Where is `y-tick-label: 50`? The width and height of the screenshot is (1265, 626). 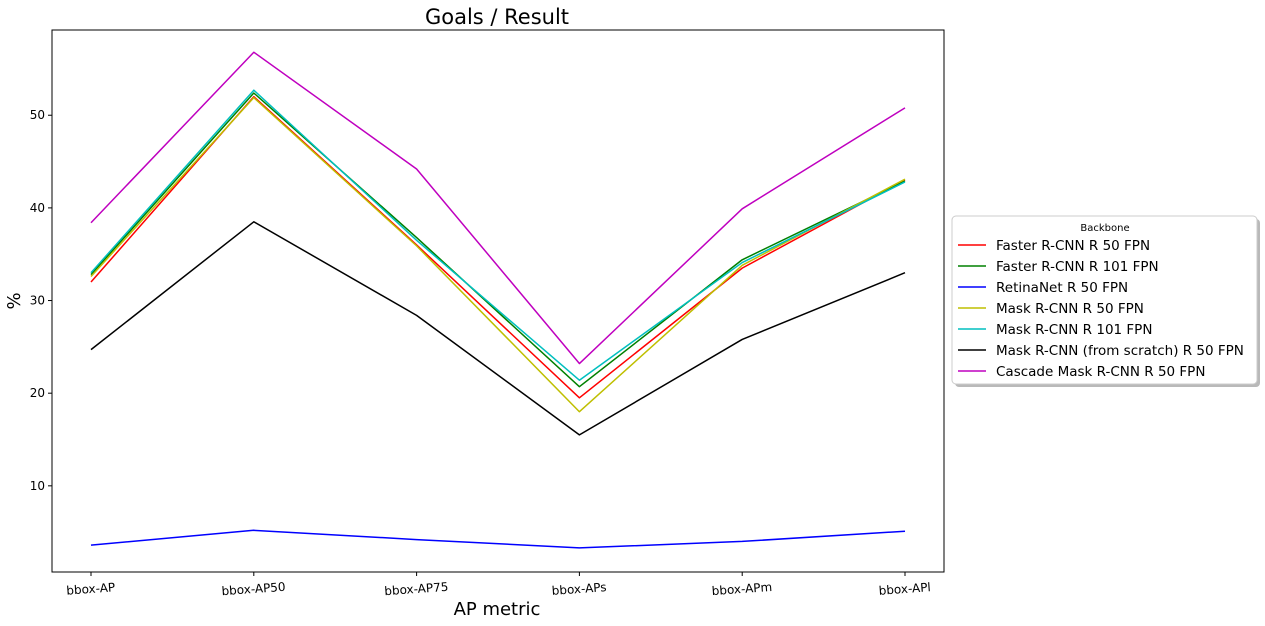
y-tick-label: 50 is located at coordinates (37, 115).